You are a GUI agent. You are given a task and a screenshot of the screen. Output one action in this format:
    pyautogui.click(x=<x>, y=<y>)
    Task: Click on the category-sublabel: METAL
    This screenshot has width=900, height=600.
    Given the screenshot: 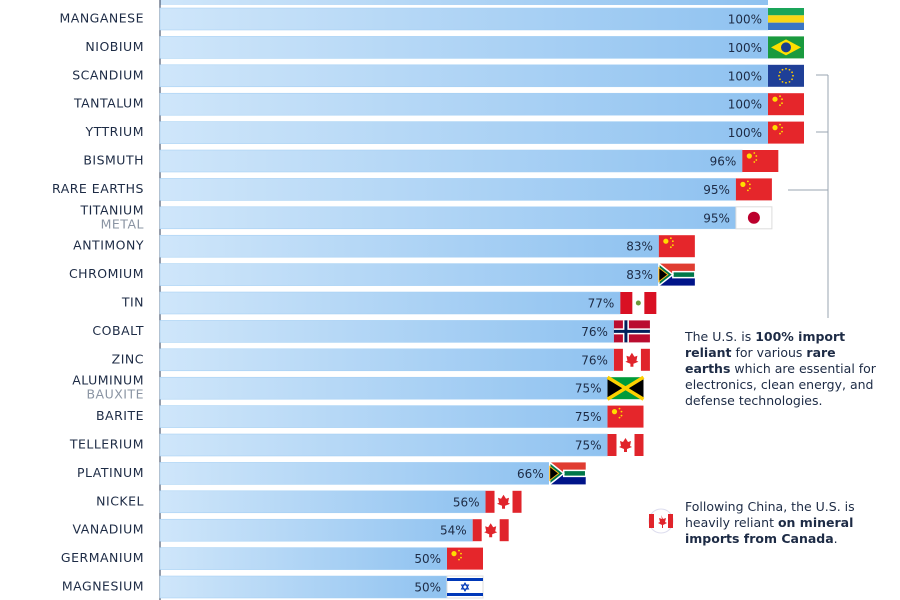 What is the action you would take?
    pyautogui.click(x=122, y=223)
    